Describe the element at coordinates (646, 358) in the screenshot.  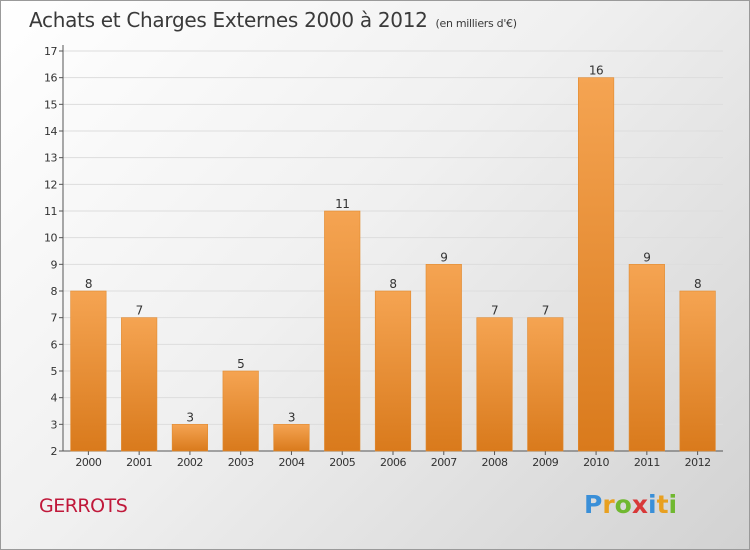
I see `bar-2011` at that location.